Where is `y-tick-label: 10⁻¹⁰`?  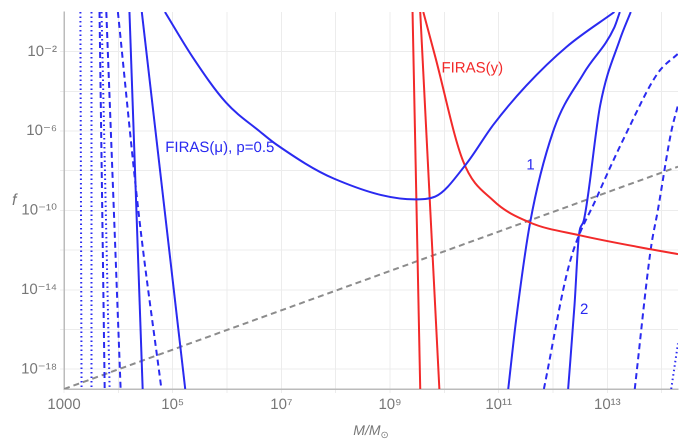
y-tick-label: 10⁻¹⁰ is located at coordinates (39, 210).